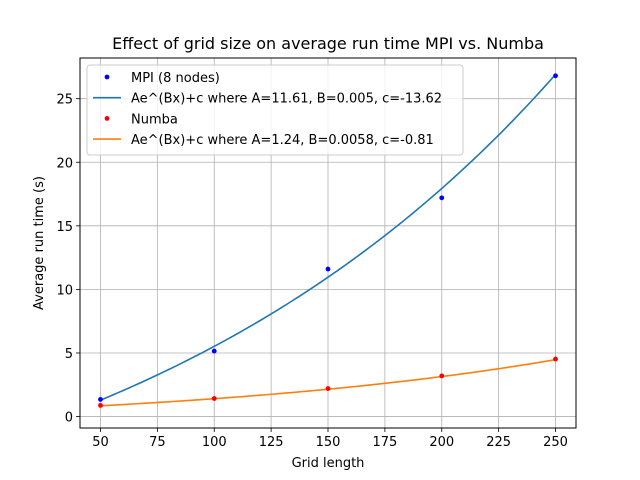 The height and width of the screenshot is (480, 640). What do you see at coordinates (64, 290) in the screenshot?
I see `y-tick-label: 10` at bounding box center [64, 290].